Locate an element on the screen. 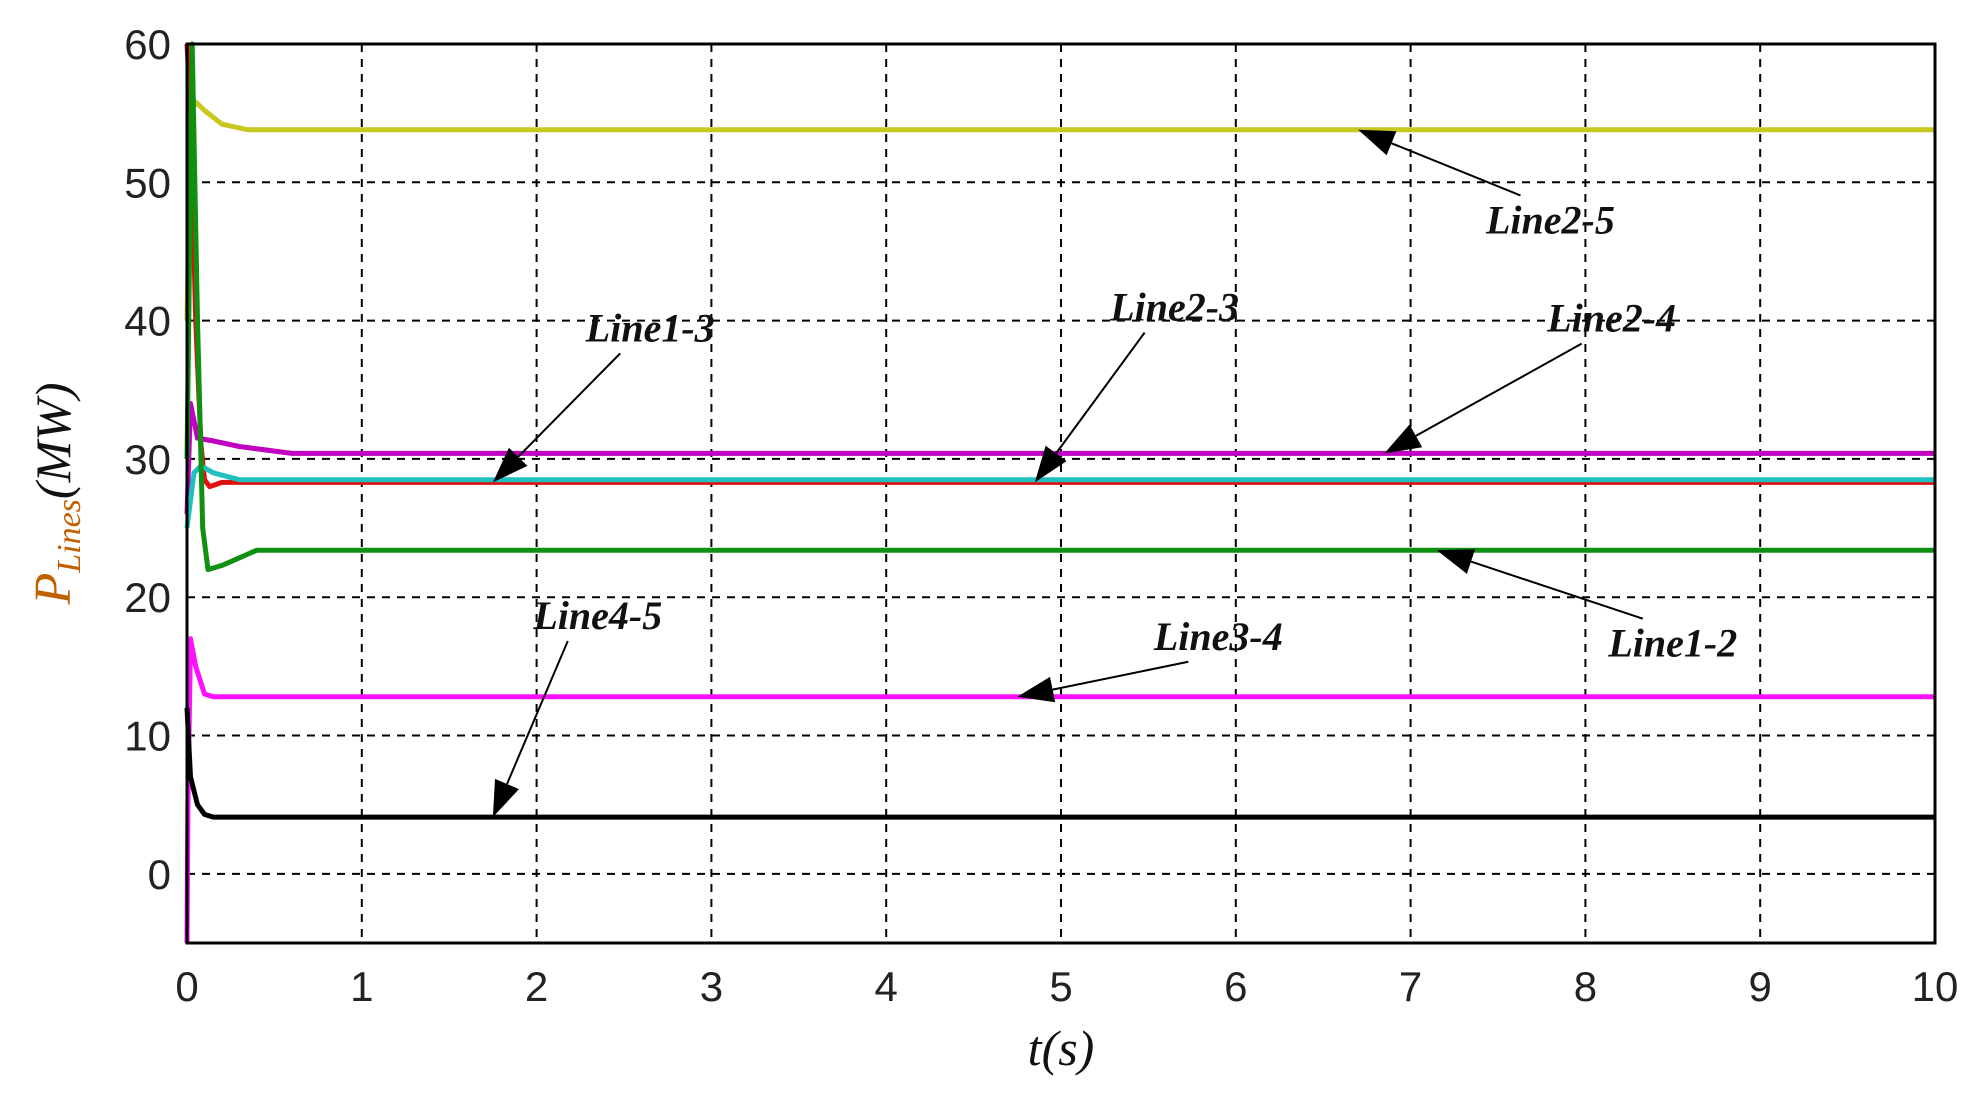 This screenshot has width=1972, height=1100. x-tick-label: 4 is located at coordinates (886, 986).